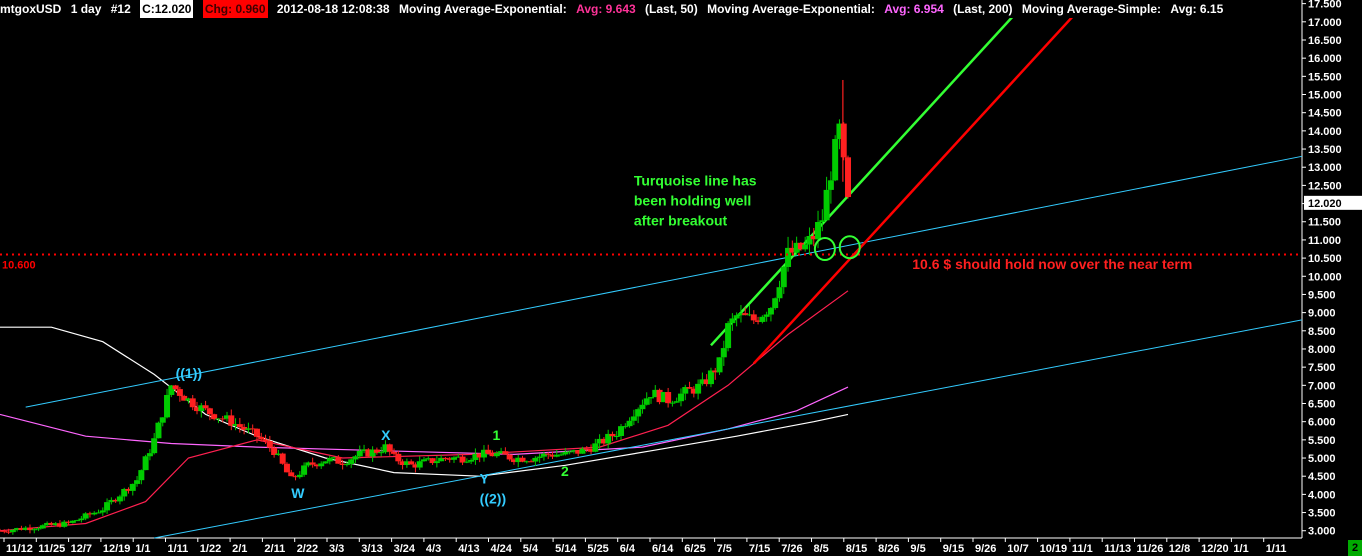 The image size is (1362, 556). What do you see at coordinates (724, 549) in the screenshot?
I see `x-tick-label: 7/5` at bounding box center [724, 549].